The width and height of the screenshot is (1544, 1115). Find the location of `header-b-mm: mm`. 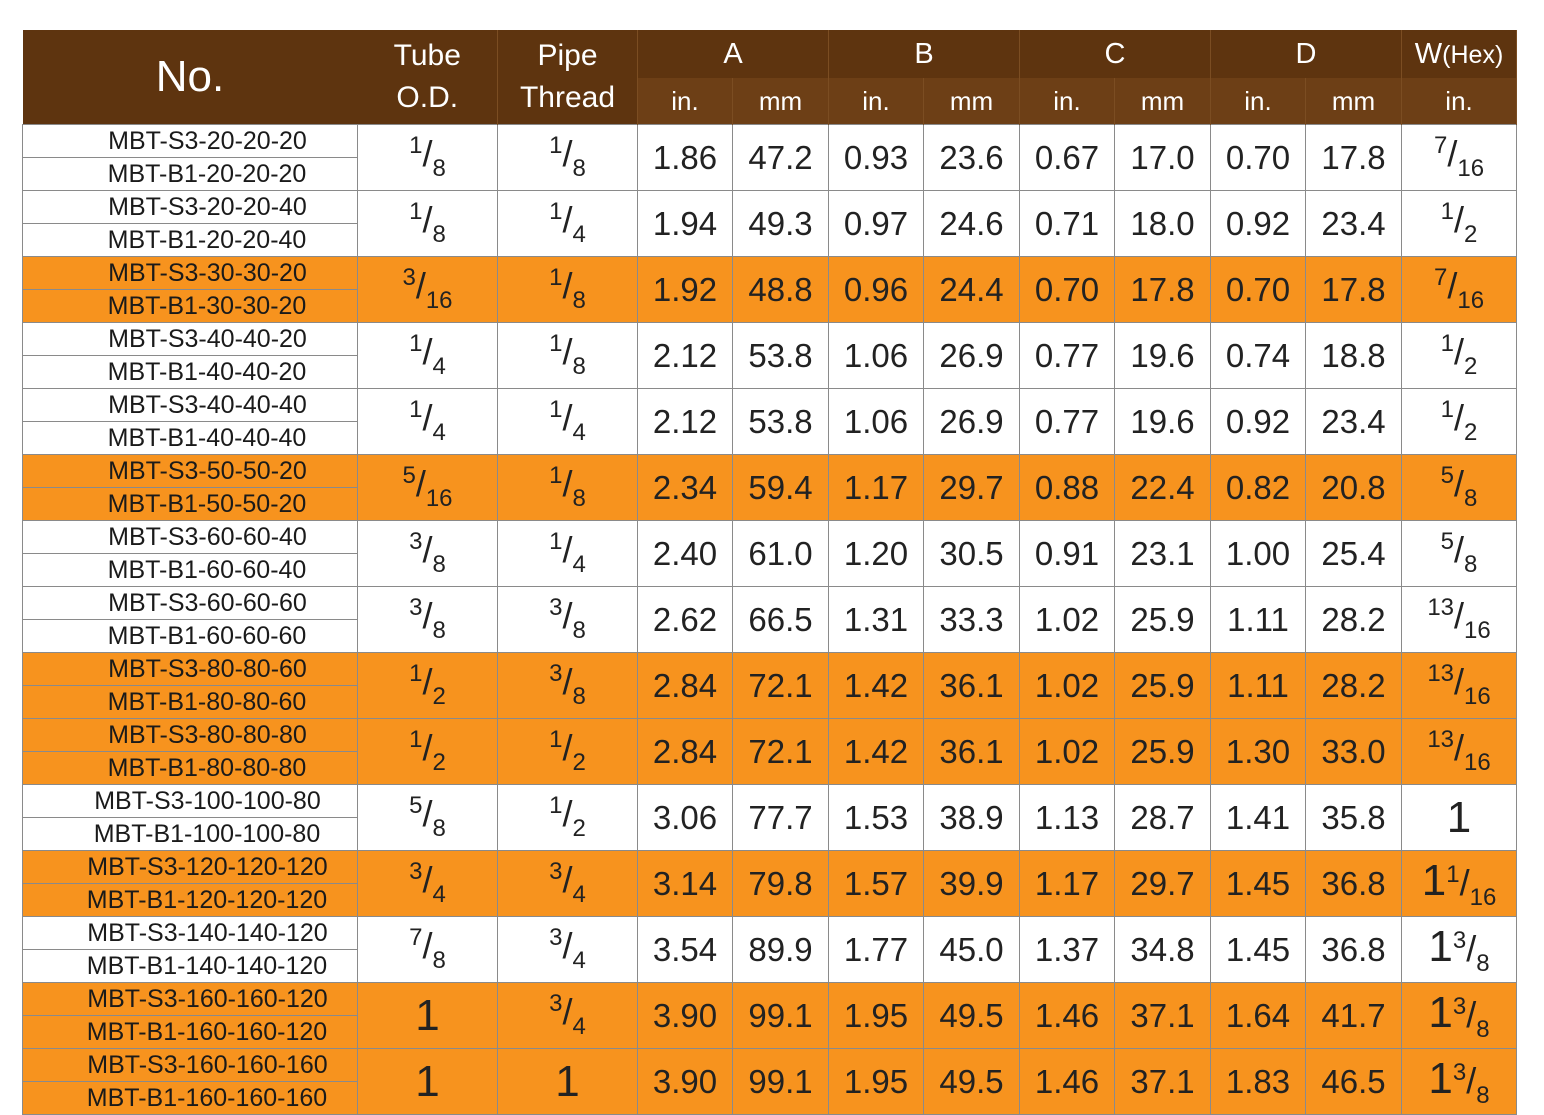

header-b-mm: mm is located at coordinates (971, 101).